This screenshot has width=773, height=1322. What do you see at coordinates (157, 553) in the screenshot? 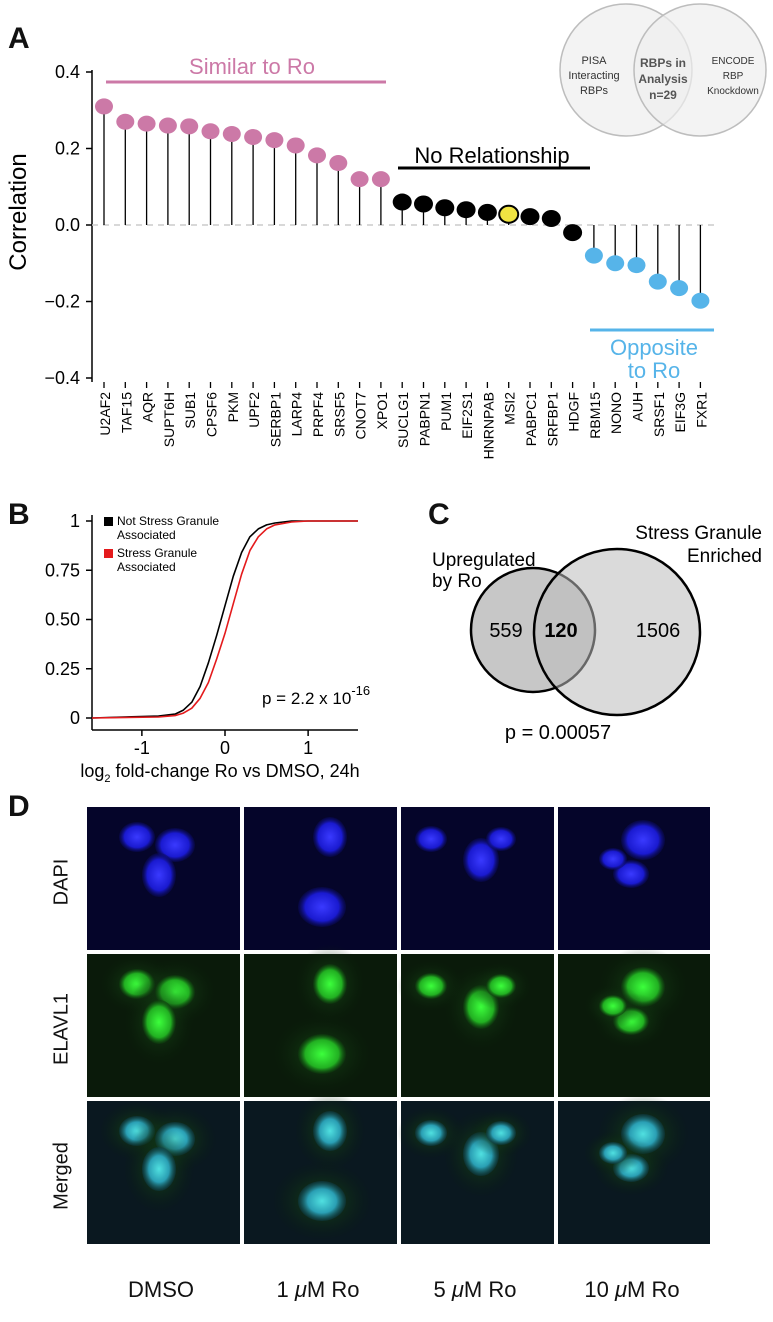
I see `legend-label-sg-1: Stress Granule` at bounding box center [157, 553].